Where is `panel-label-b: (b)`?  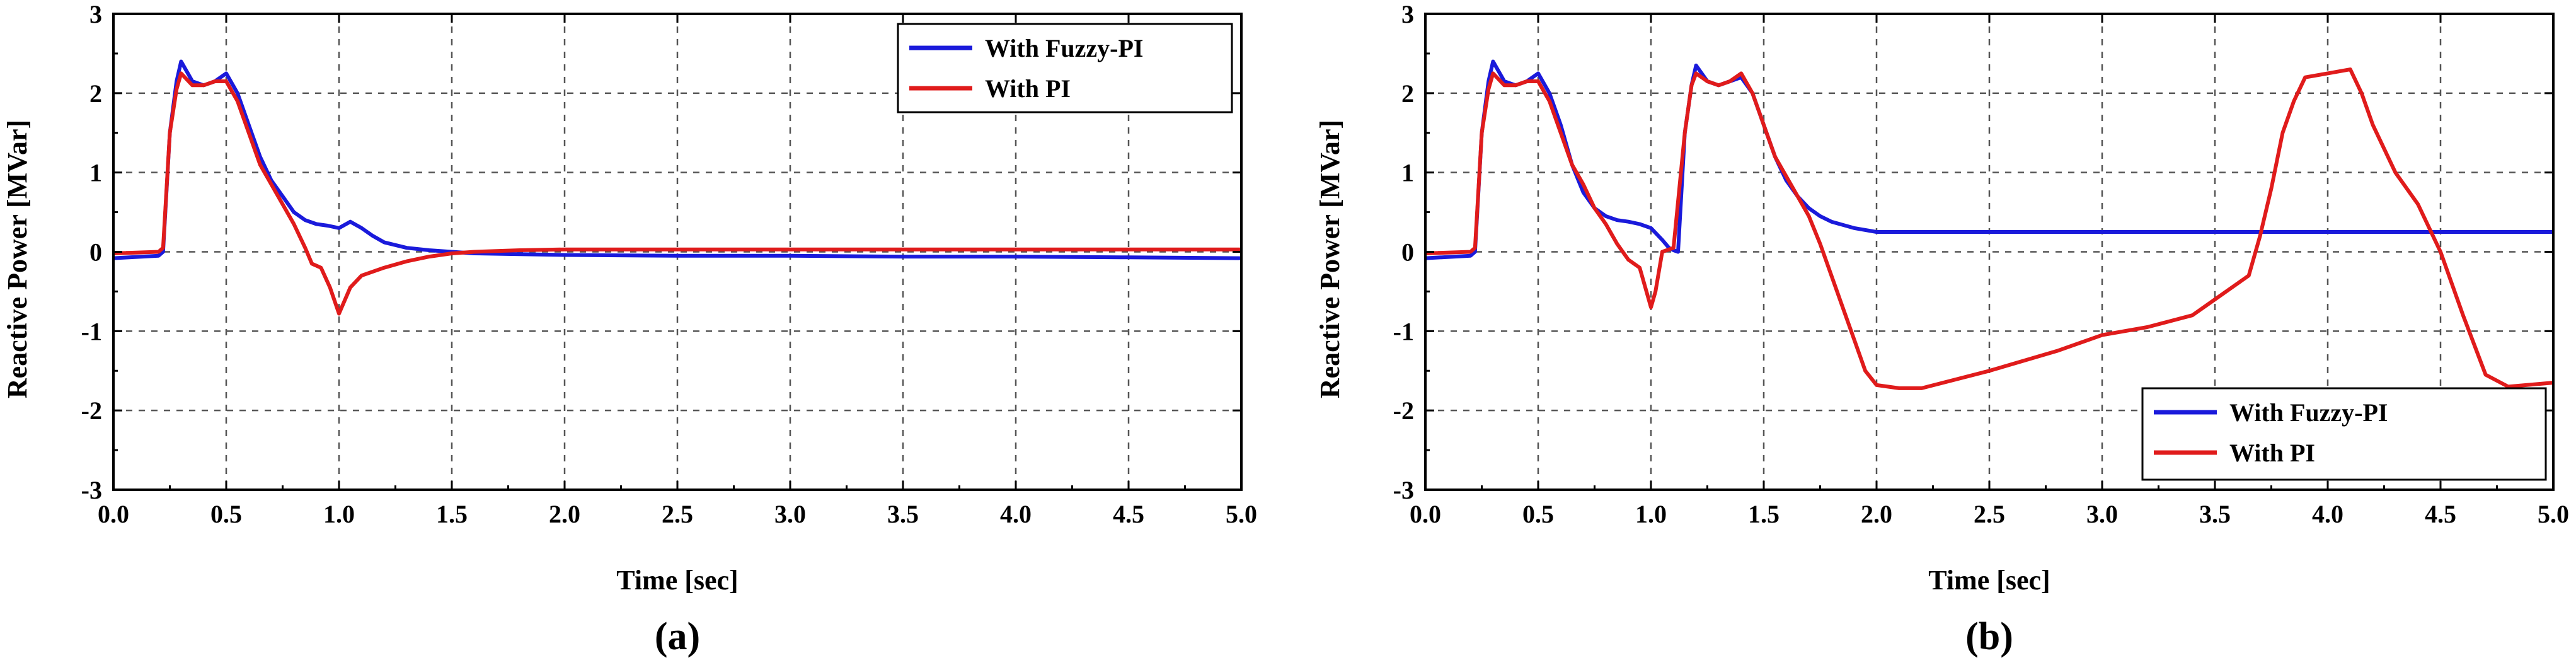 panel-label-b: (b) is located at coordinates (1989, 636).